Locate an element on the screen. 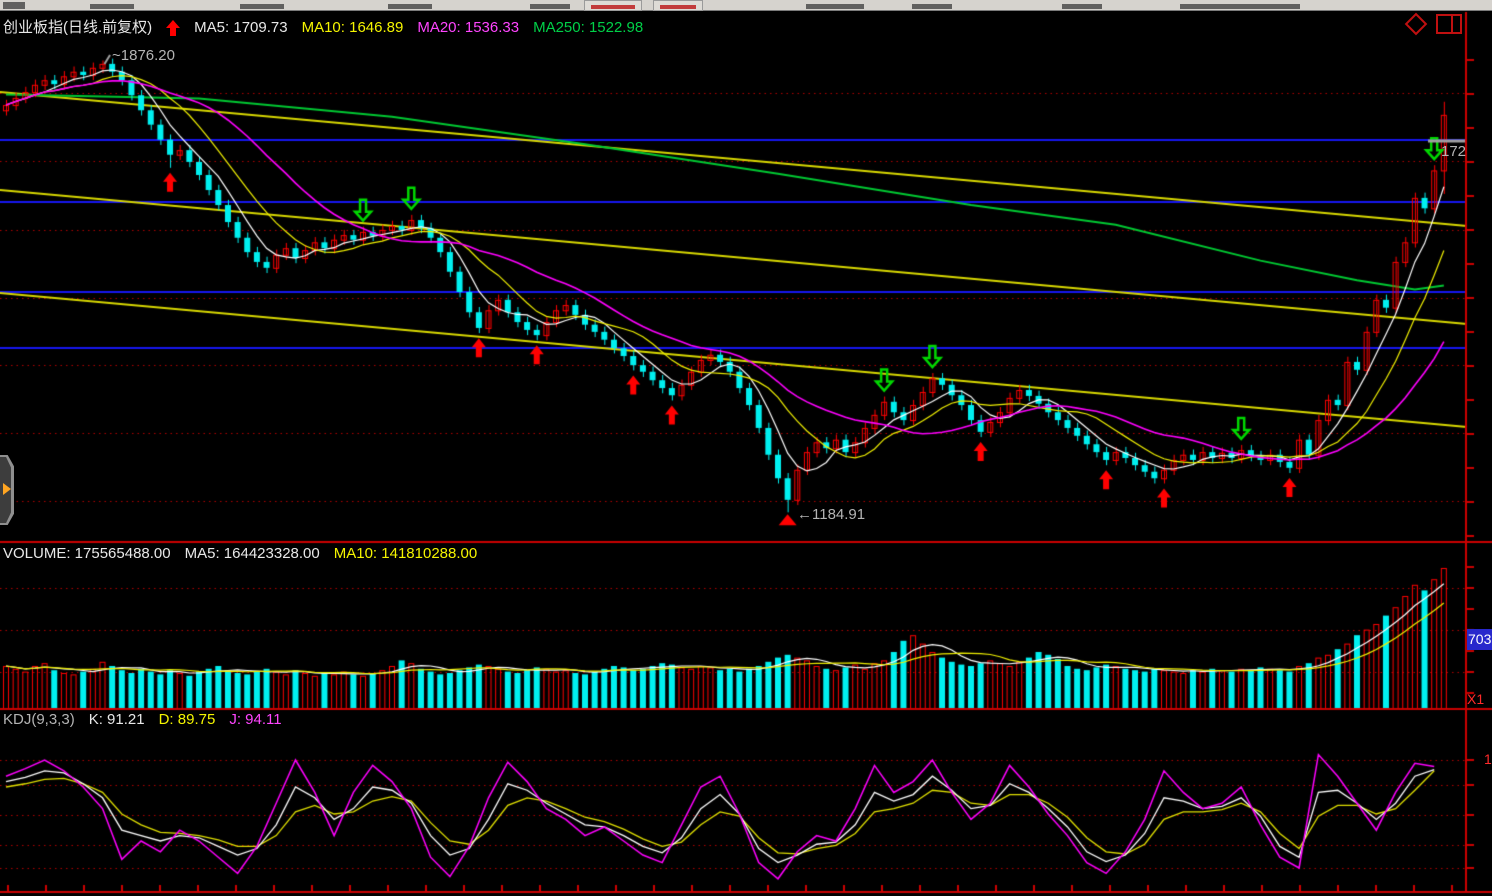  volume-axis-badge: 703 is located at coordinates (1479, 639).